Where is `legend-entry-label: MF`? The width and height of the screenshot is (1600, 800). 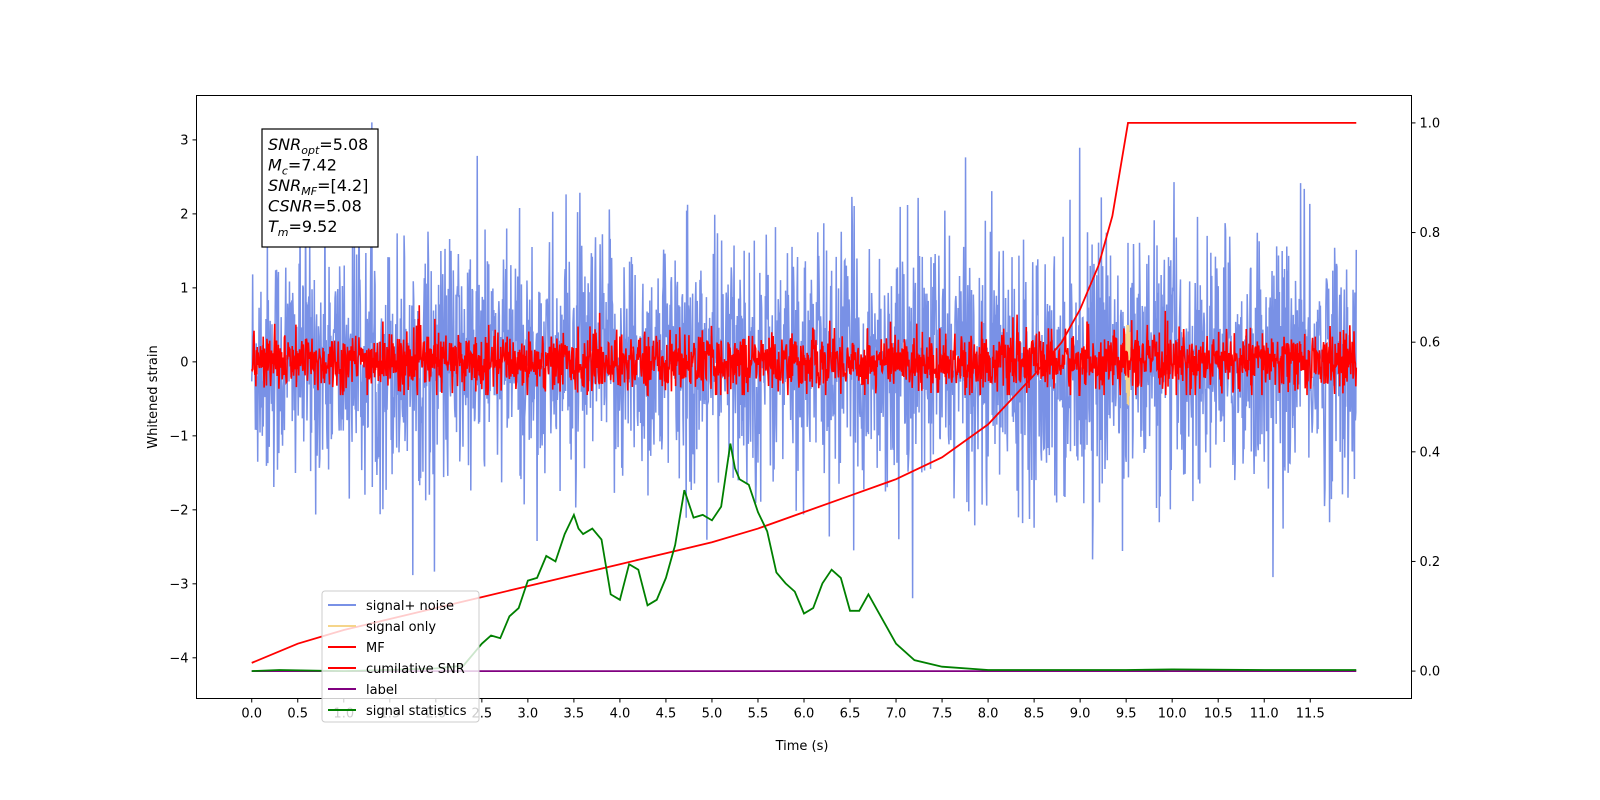
legend-entry-label: MF is located at coordinates (375, 648).